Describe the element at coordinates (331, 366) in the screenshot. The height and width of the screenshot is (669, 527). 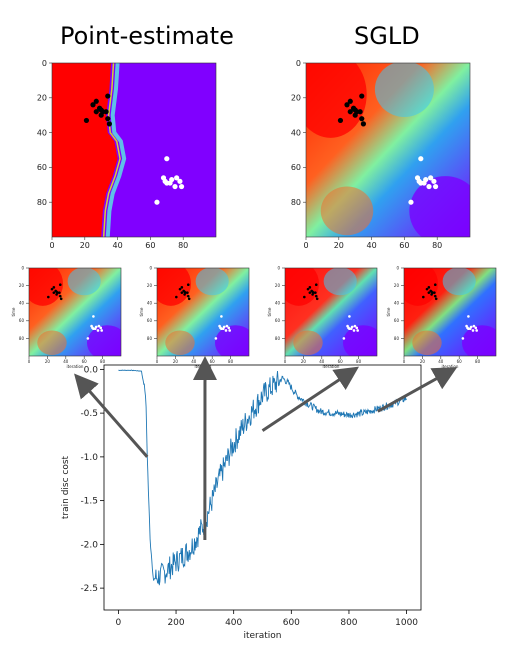
I see `small-xlabel: iteration` at that location.